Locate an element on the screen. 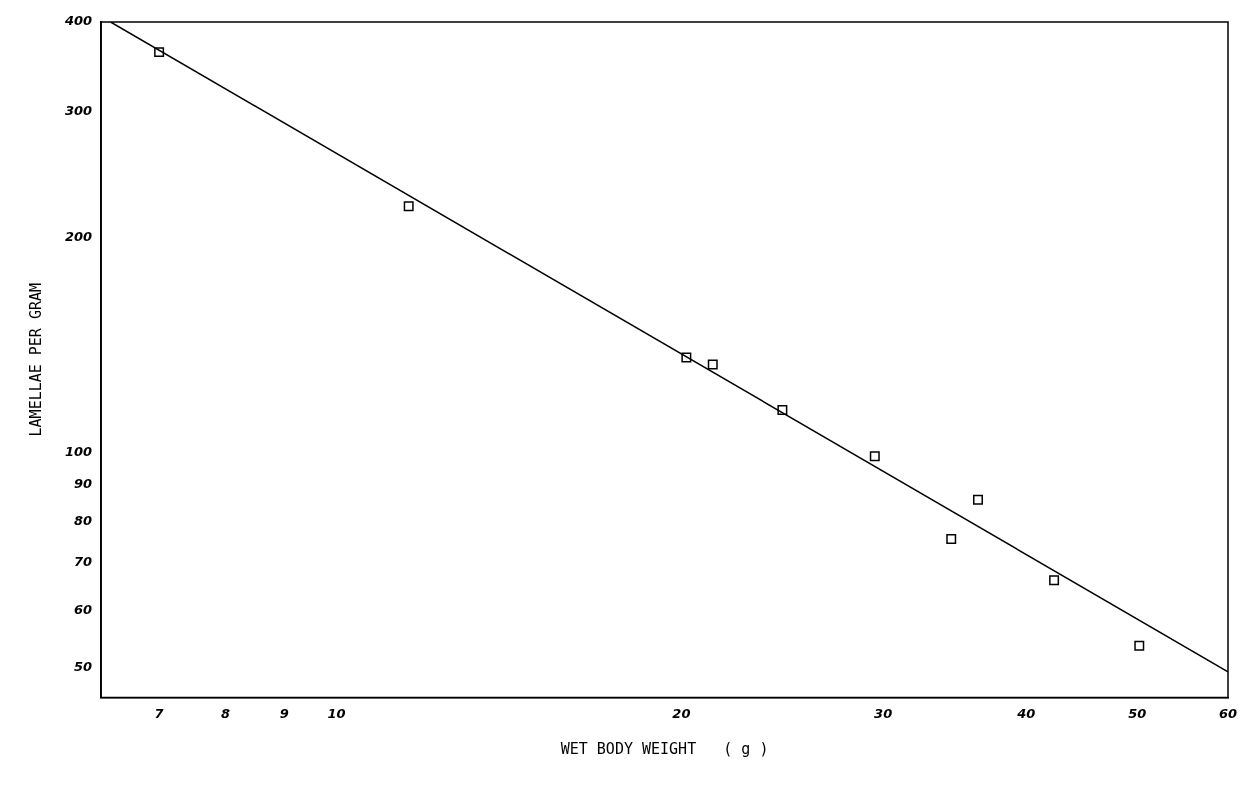  x-tick-label: 20 is located at coordinates (681, 713).